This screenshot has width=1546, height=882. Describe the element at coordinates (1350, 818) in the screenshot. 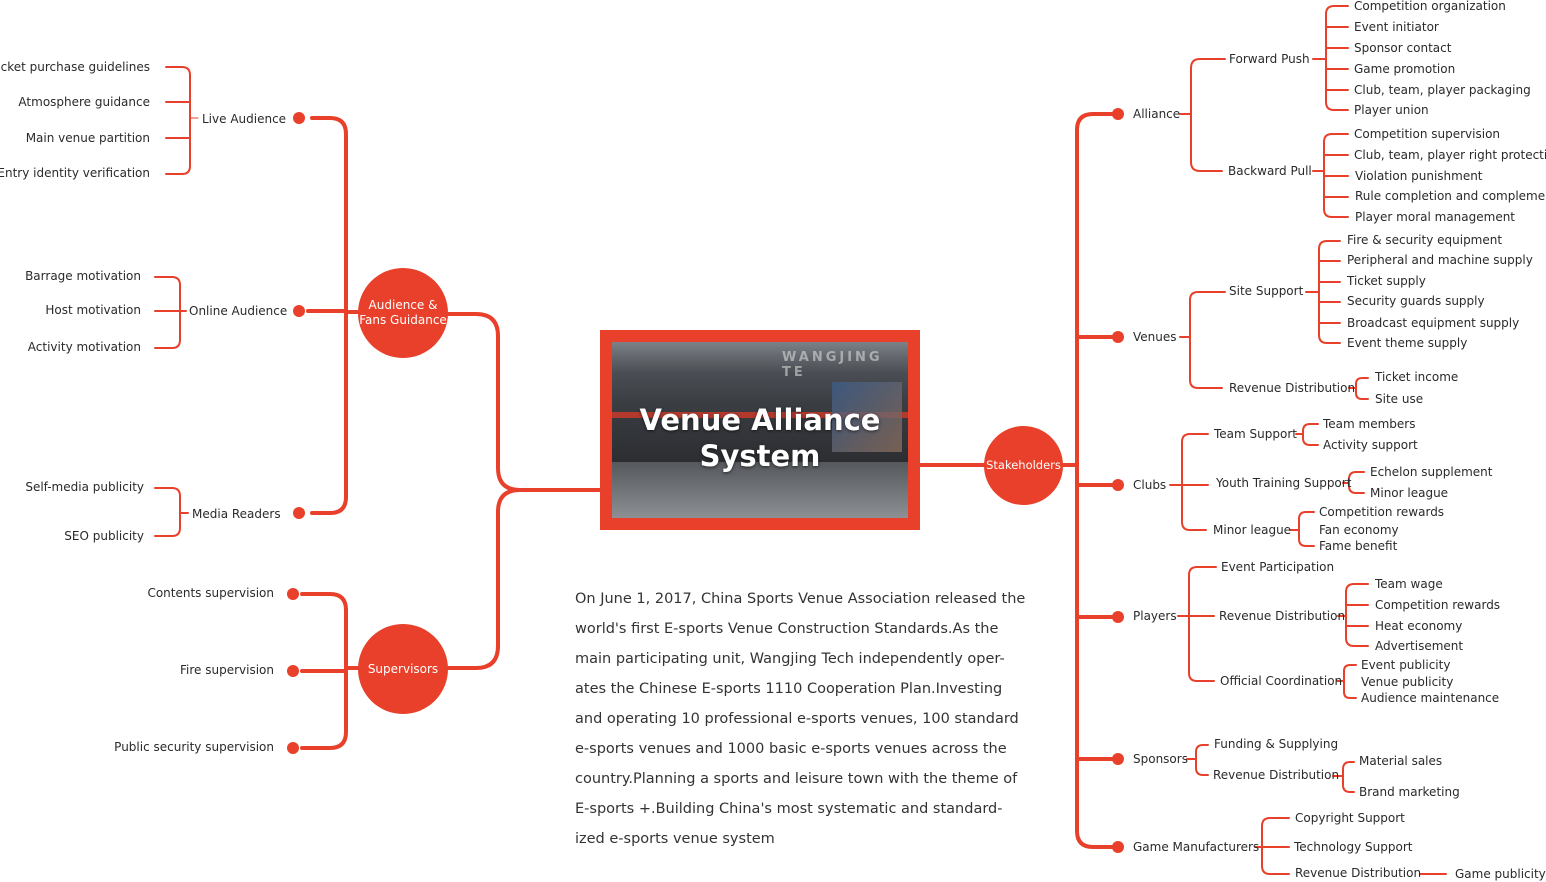

I see `copyright-support-label: Copyright Support` at that location.